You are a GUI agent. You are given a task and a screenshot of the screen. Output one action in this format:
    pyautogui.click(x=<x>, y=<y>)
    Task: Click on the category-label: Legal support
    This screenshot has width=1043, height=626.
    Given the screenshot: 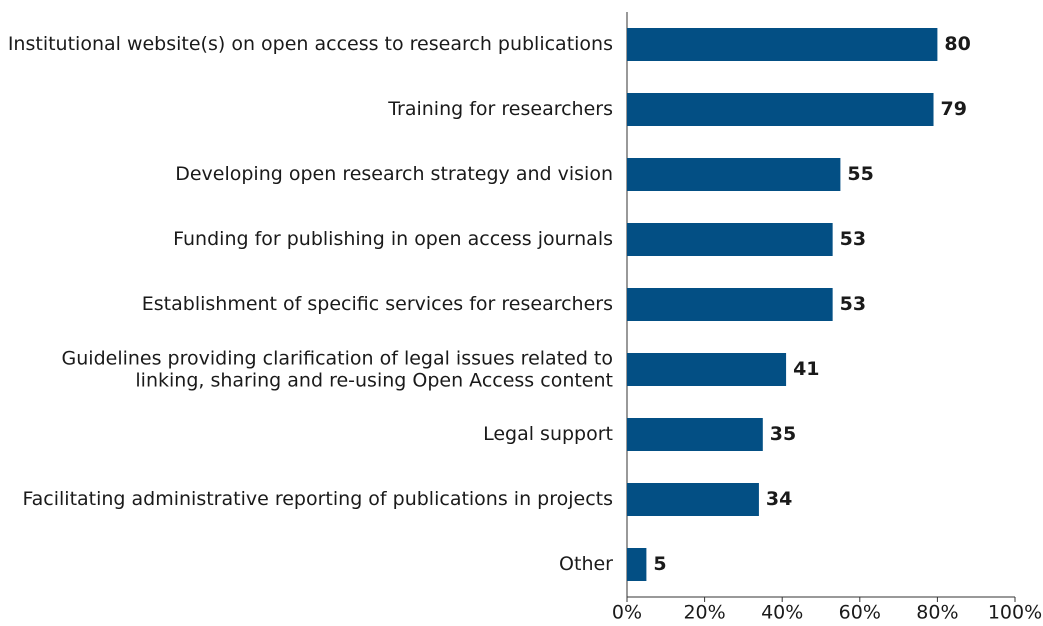 What is the action you would take?
    pyautogui.click(x=548, y=434)
    